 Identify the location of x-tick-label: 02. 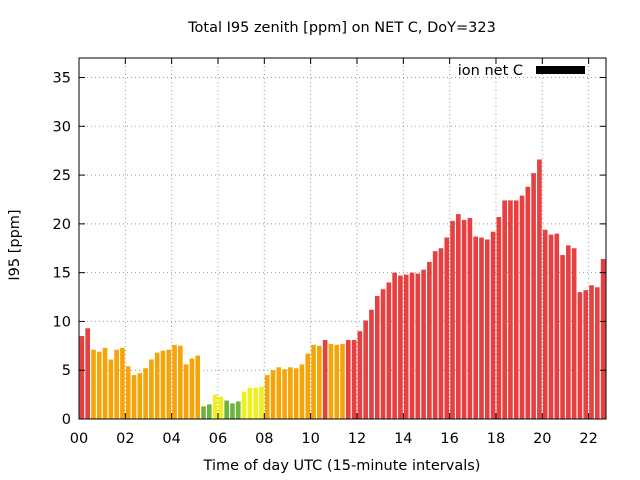
(125, 439).